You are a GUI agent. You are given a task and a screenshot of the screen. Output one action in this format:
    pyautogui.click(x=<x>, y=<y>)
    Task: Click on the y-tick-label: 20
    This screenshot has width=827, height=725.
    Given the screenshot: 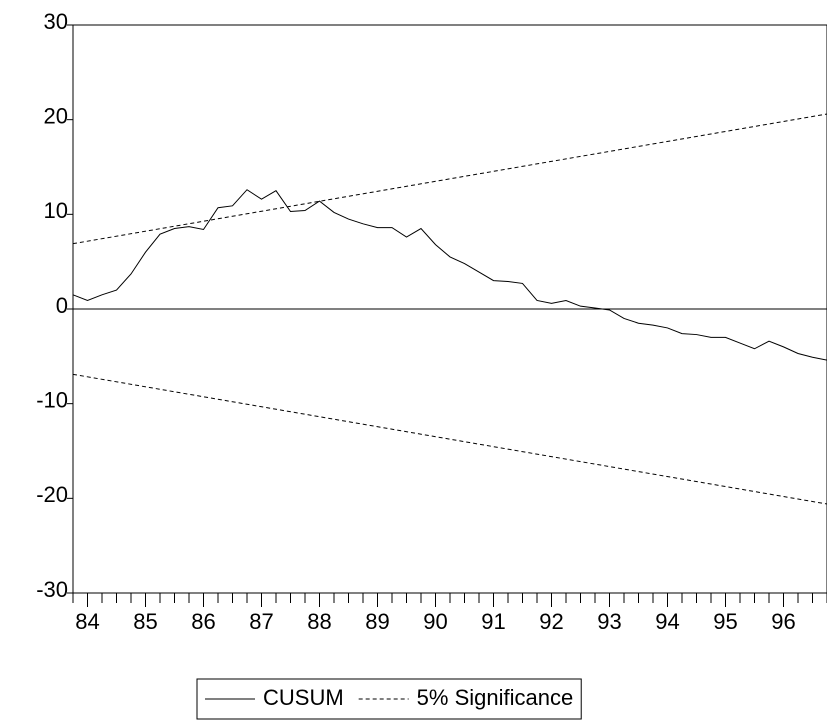 What is the action you would take?
    pyautogui.click(x=56, y=115)
    